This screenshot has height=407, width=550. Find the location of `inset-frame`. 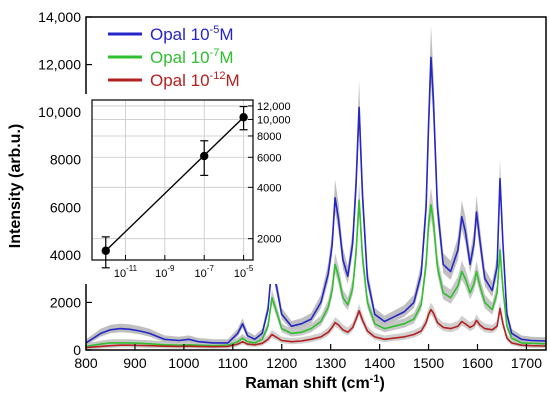

inset-frame is located at coordinates (172, 180).